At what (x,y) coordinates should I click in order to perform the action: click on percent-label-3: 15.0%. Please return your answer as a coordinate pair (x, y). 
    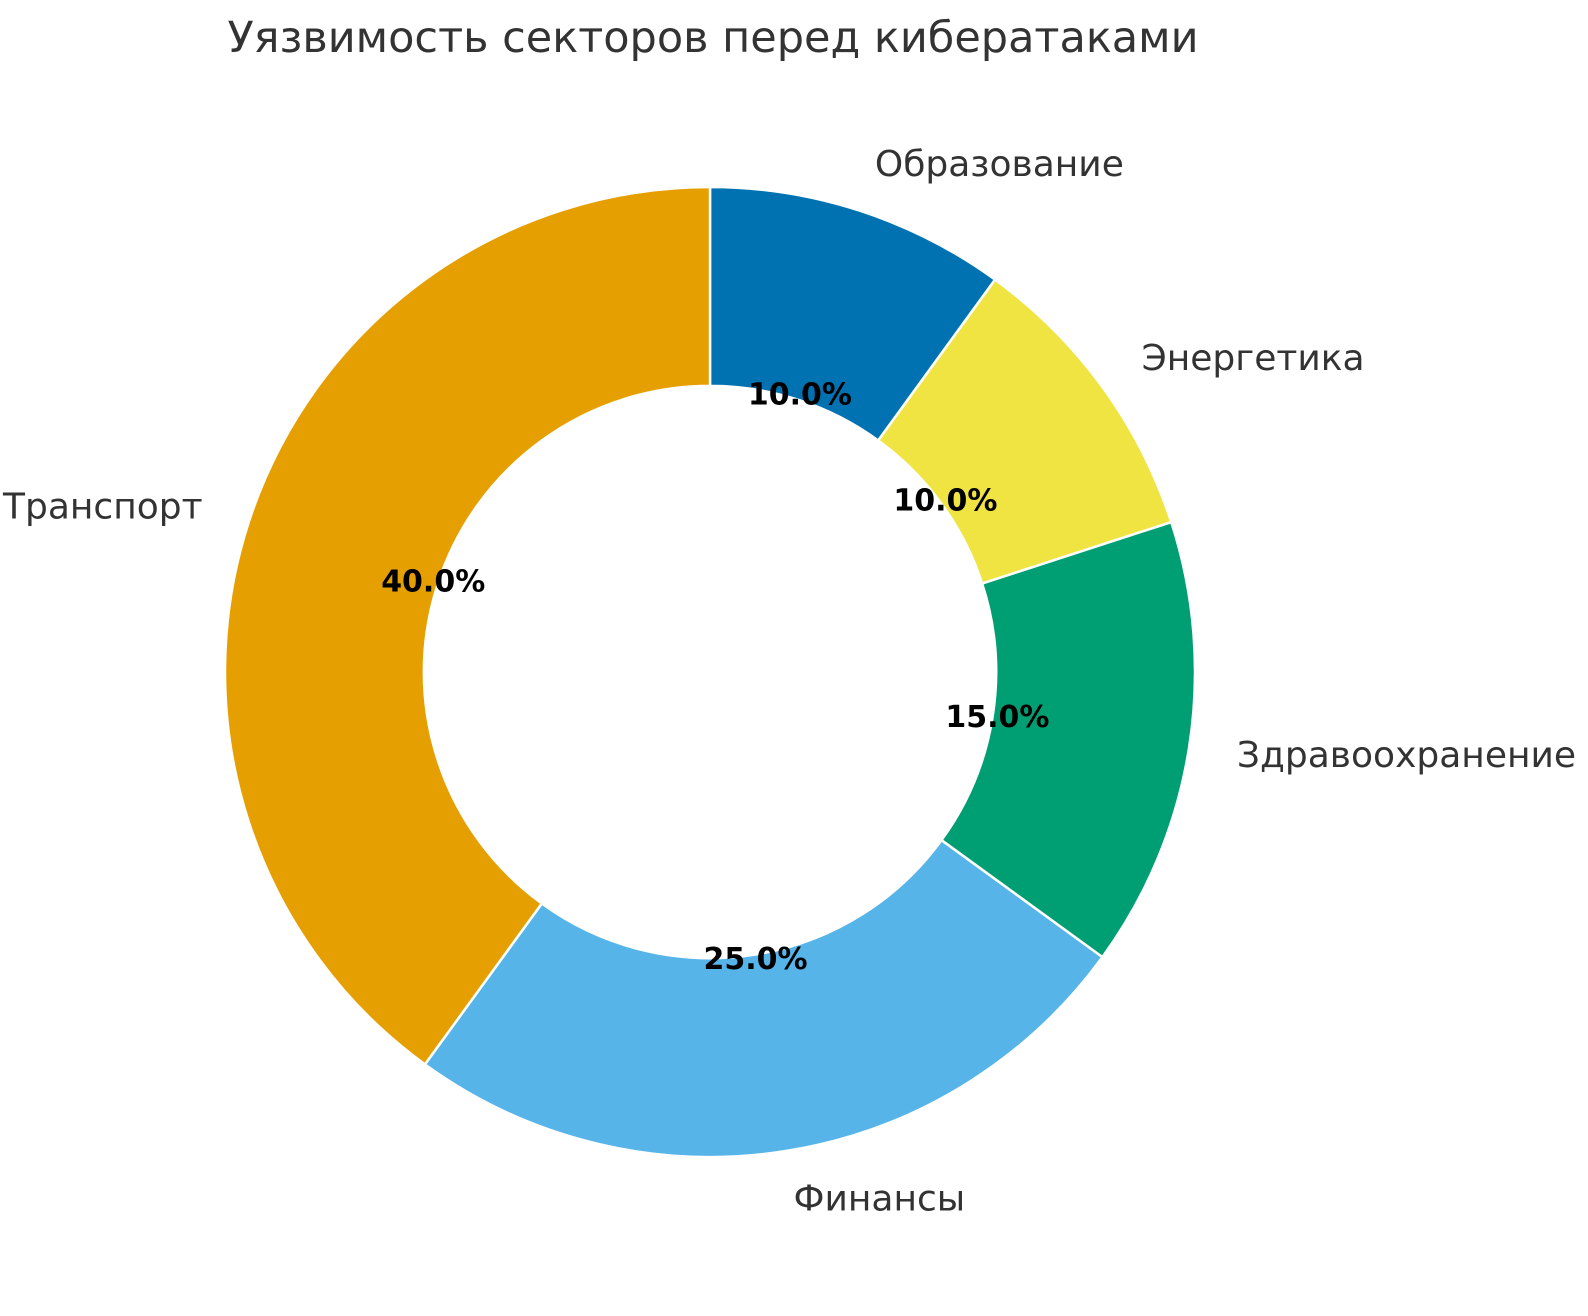
    Looking at the image, I should click on (997, 717).